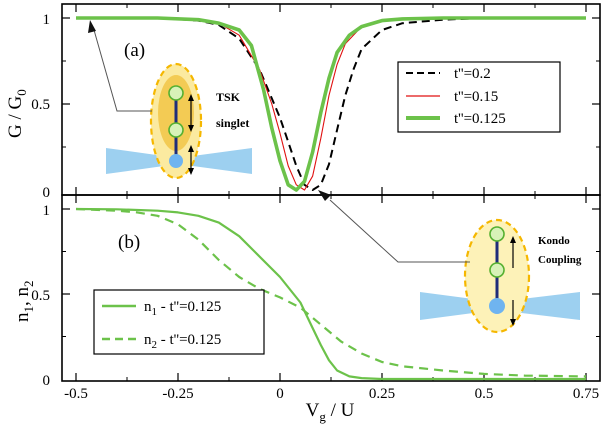  Describe the element at coordinates (129, 242) in the screenshot. I see `panel-label-b: (b)` at that location.